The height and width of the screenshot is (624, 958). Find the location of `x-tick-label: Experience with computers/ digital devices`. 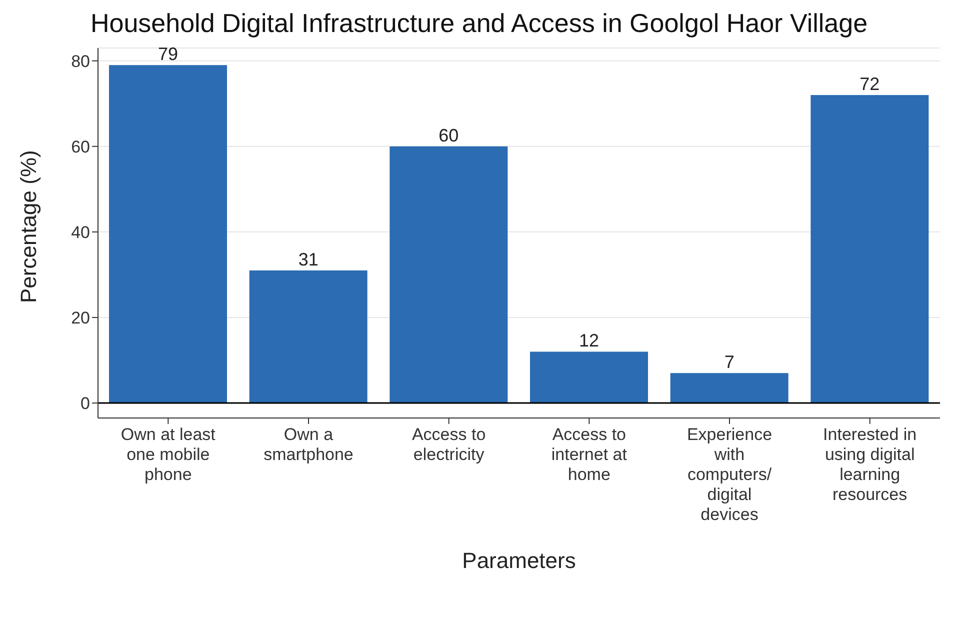

x-tick-label: Experience with computers/ digital devices is located at coordinates (729, 474).